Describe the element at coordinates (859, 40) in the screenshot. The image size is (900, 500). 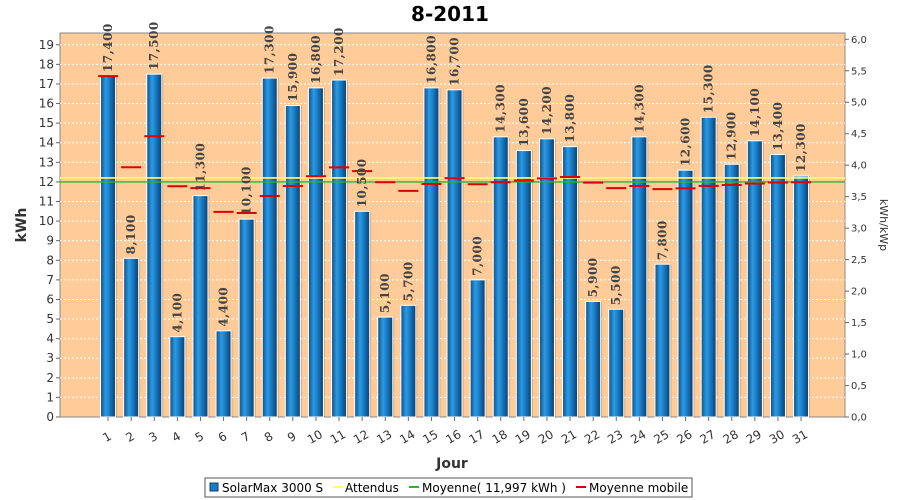
I see `y2-tick-label-12: 6,0` at that location.